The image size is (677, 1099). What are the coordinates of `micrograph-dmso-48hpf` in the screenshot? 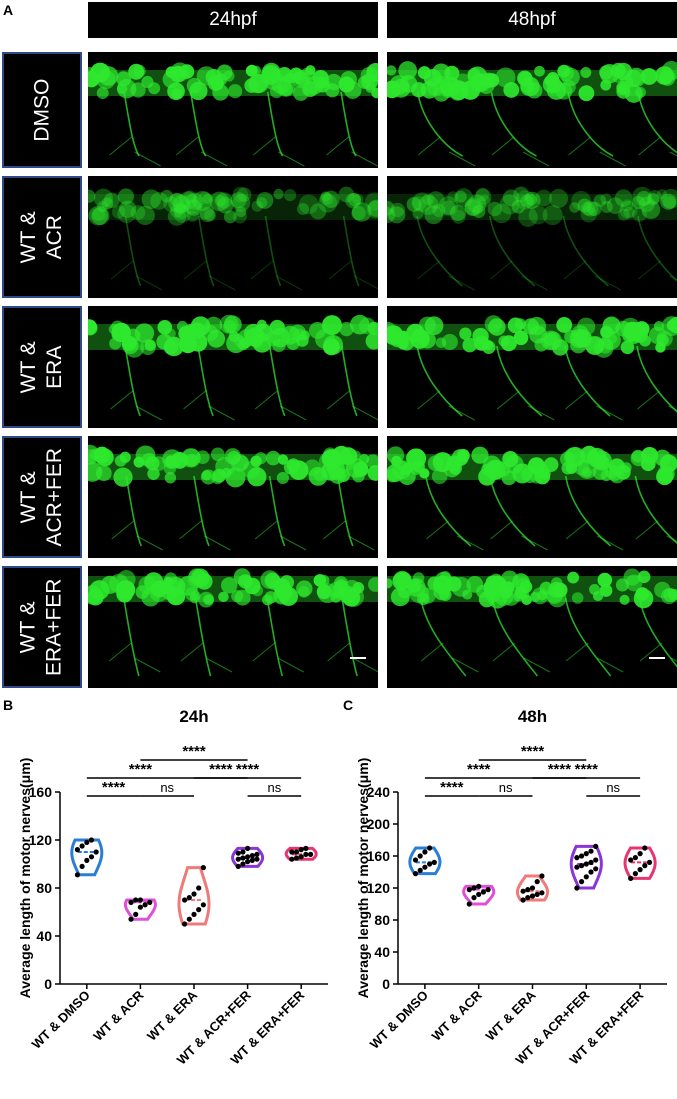 It's located at (532, 110).